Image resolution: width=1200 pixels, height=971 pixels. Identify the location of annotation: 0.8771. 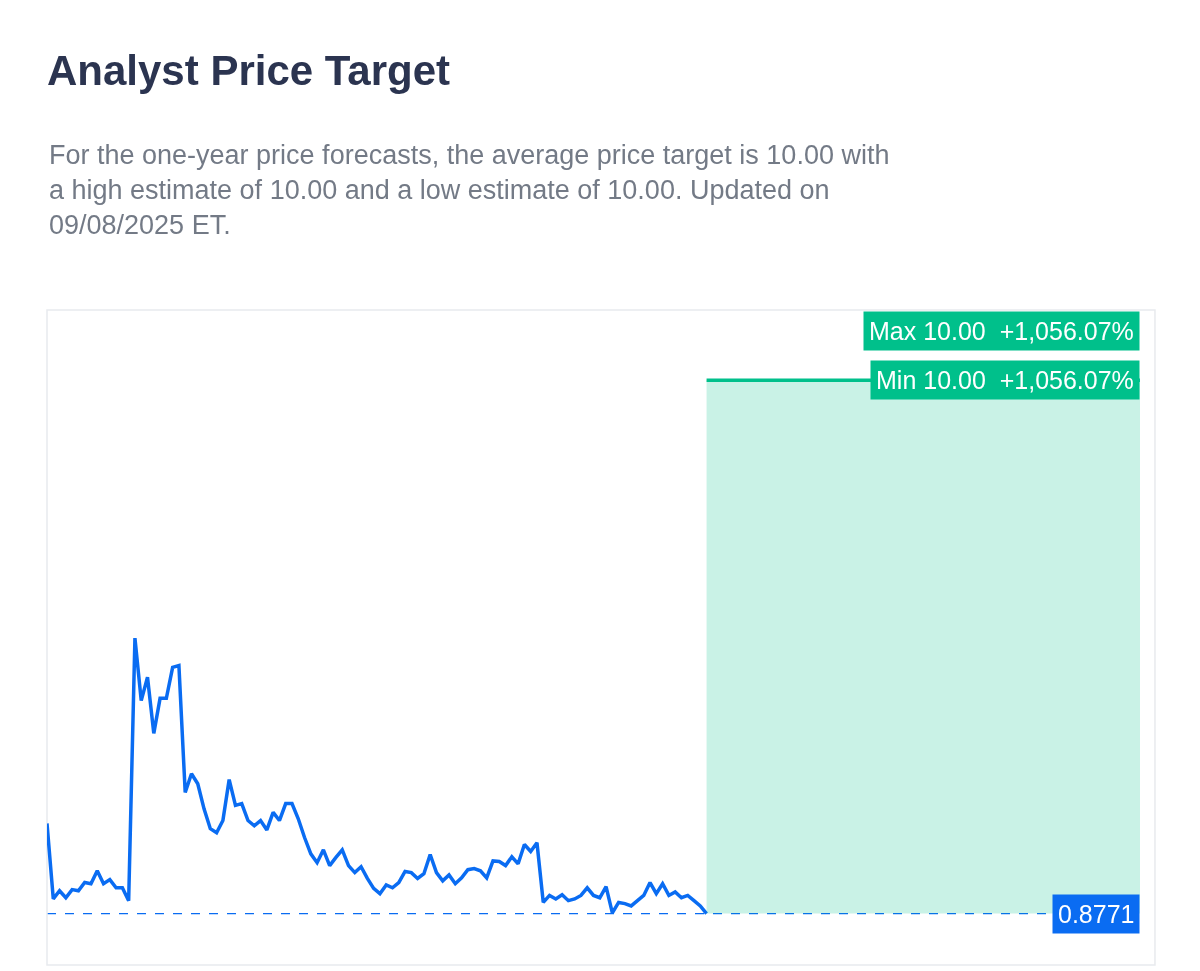
(1096, 914).